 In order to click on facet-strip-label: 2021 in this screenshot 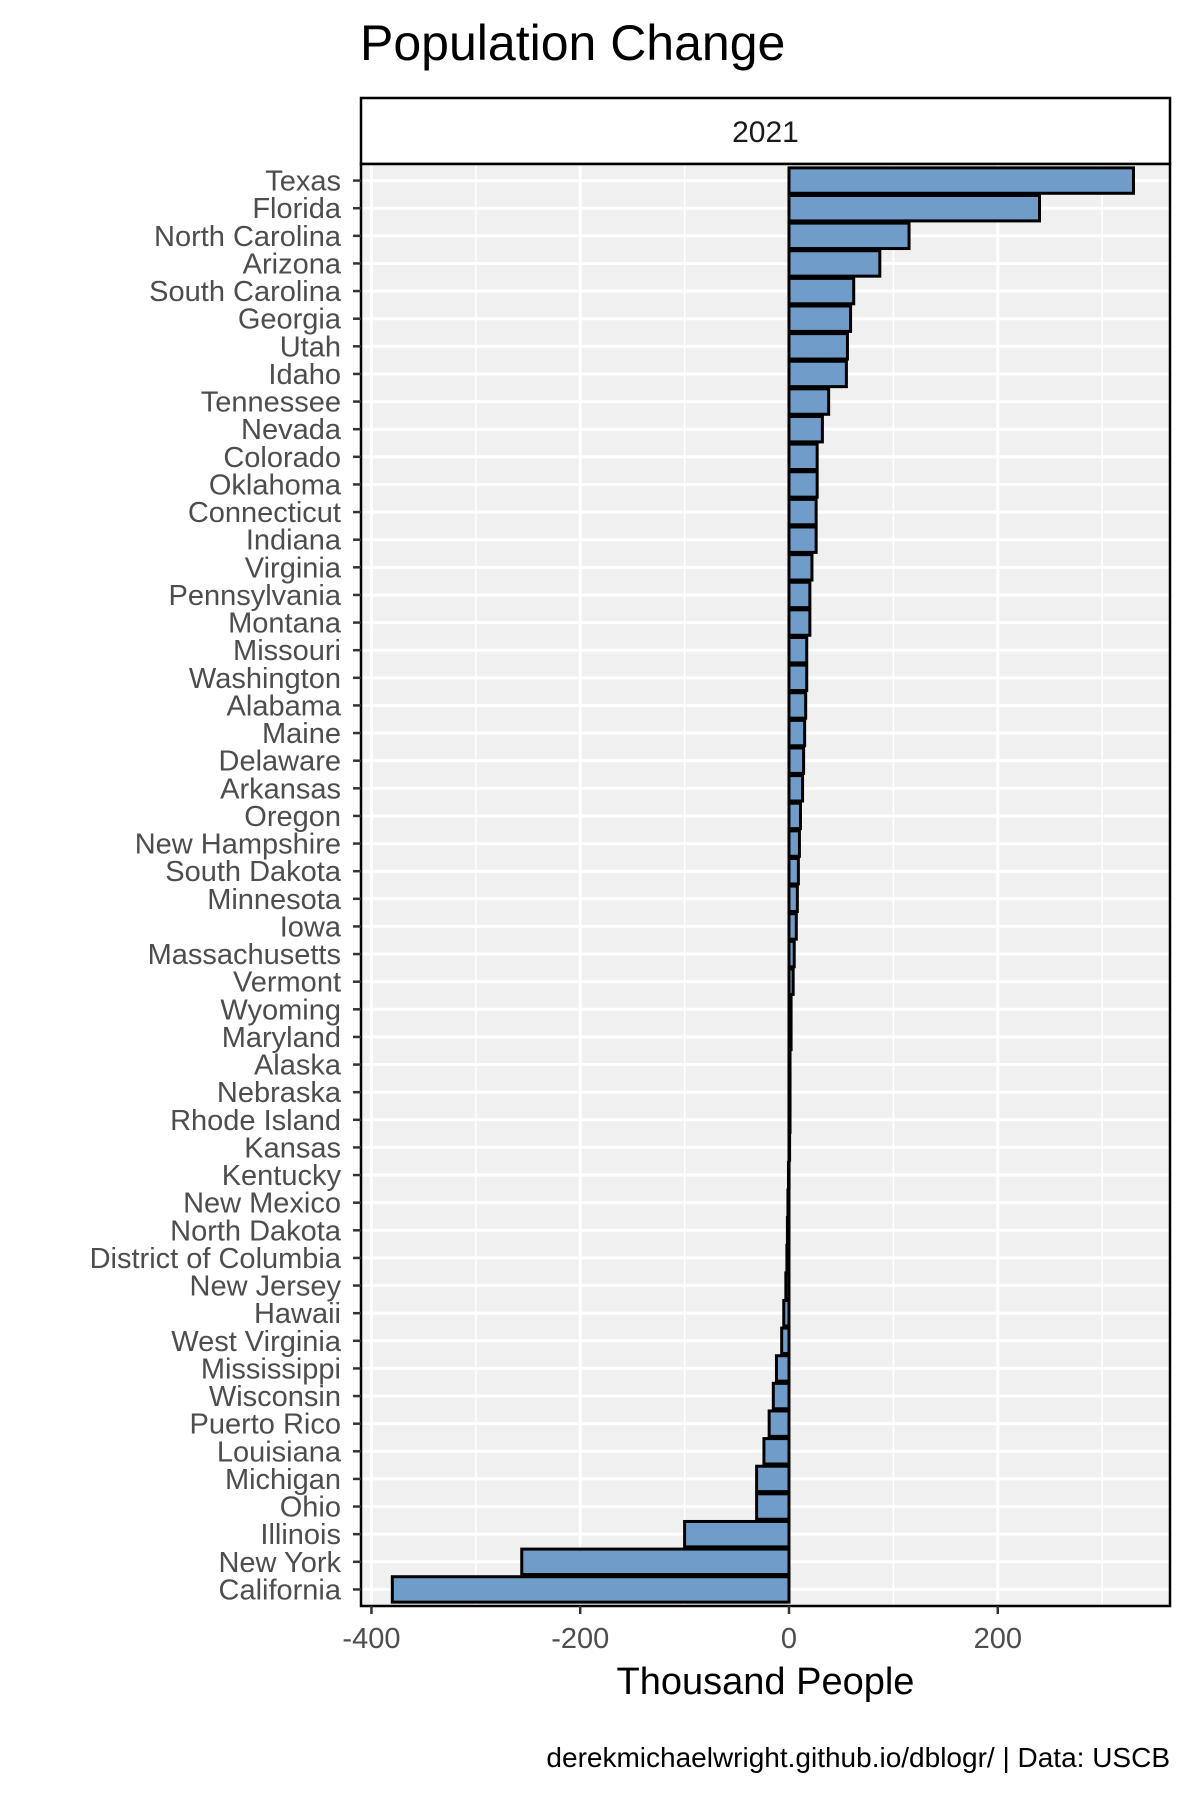, I will do `click(765, 132)`.